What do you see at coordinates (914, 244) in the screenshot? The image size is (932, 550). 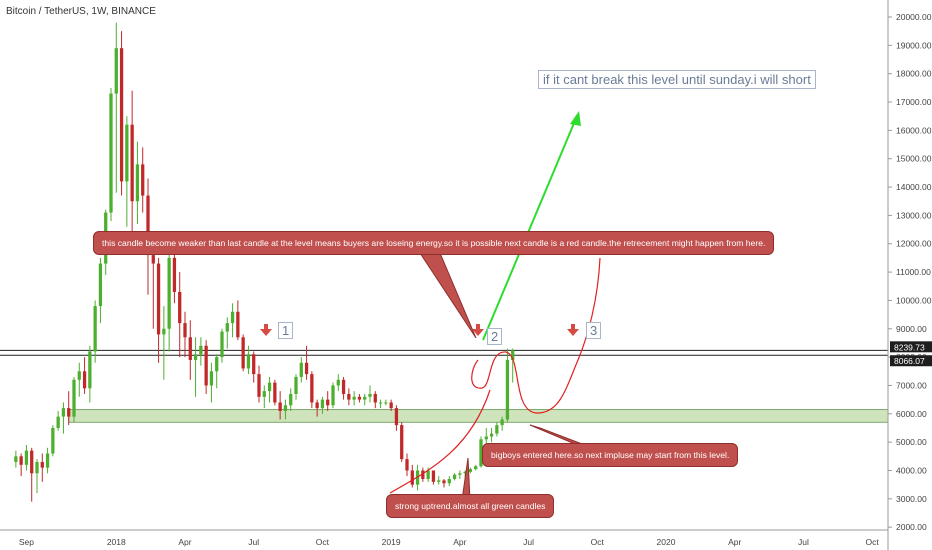 I see `price-tick-label: 12000.00` at bounding box center [914, 244].